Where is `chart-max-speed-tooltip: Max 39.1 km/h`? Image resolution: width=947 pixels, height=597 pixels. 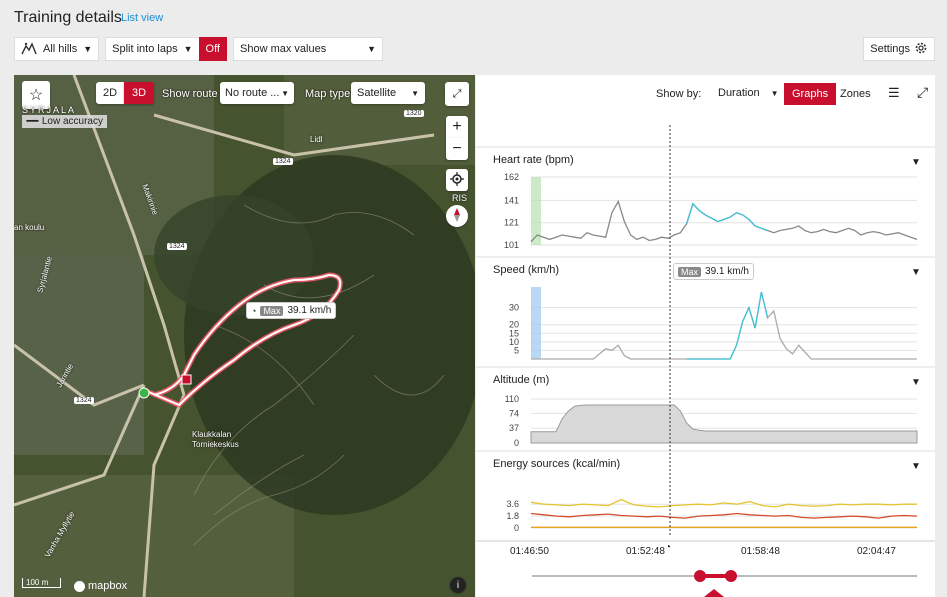 chart-max-speed-tooltip: Max 39.1 km/h is located at coordinates (713, 271).